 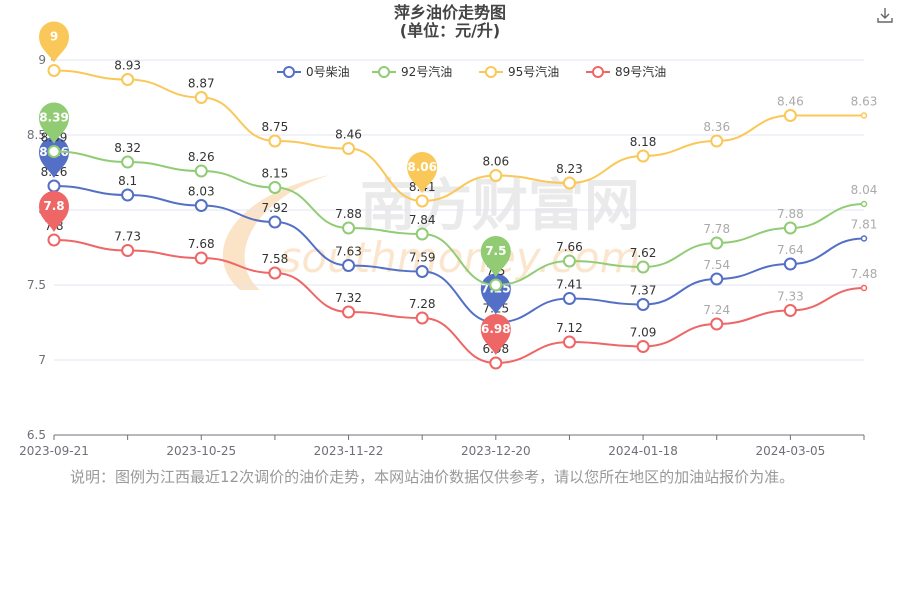 What do you see at coordinates (276, 232) in the screenshot?
I see `watermark-swoosh` at bounding box center [276, 232].